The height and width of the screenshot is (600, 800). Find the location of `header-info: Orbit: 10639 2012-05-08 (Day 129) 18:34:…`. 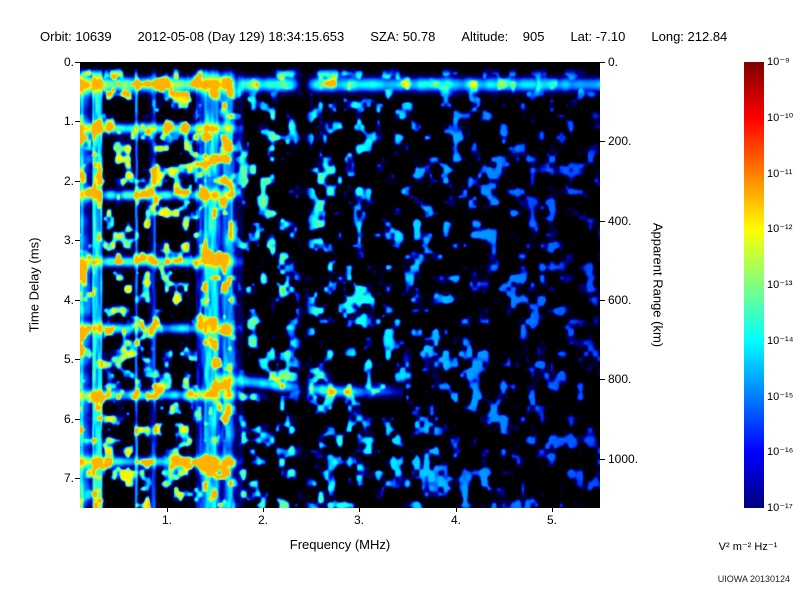

header-info: Orbit: 10639 2012-05-08 (Day 129) 18:34:… is located at coordinates (416, 36).